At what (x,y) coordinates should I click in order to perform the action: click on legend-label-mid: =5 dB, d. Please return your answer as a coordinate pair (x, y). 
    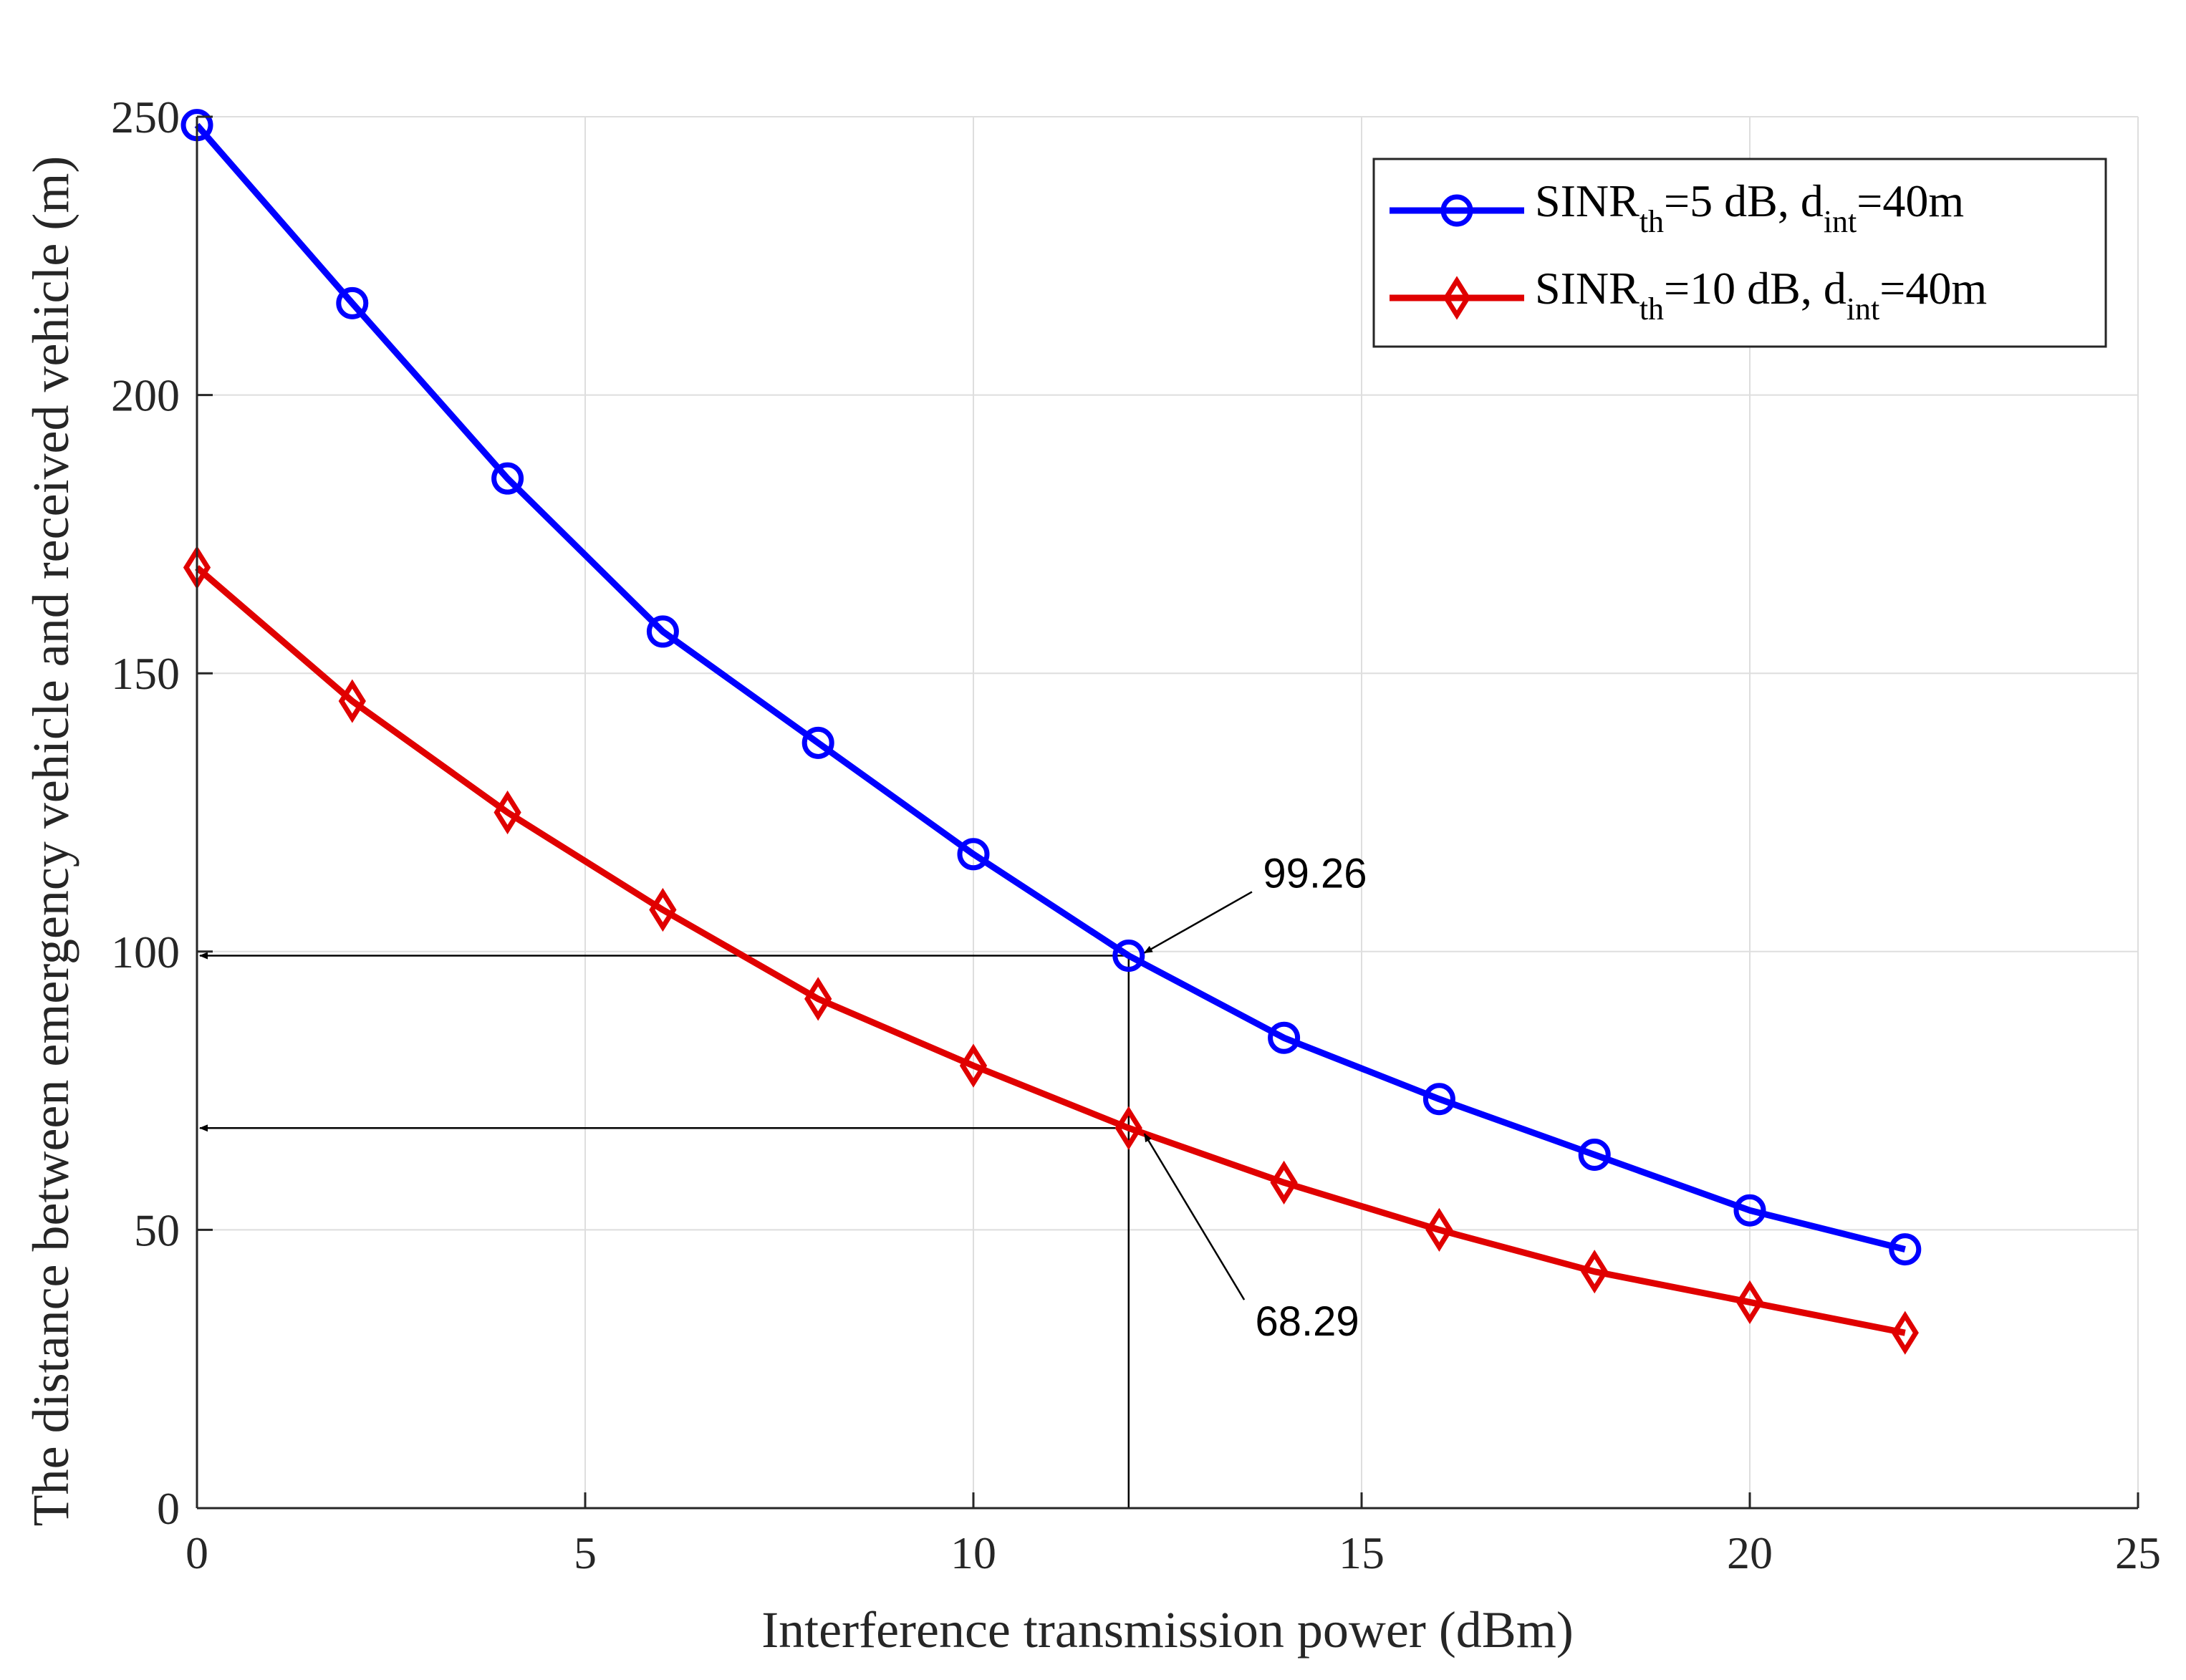
    Looking at the image, I should click on (1744, 200).